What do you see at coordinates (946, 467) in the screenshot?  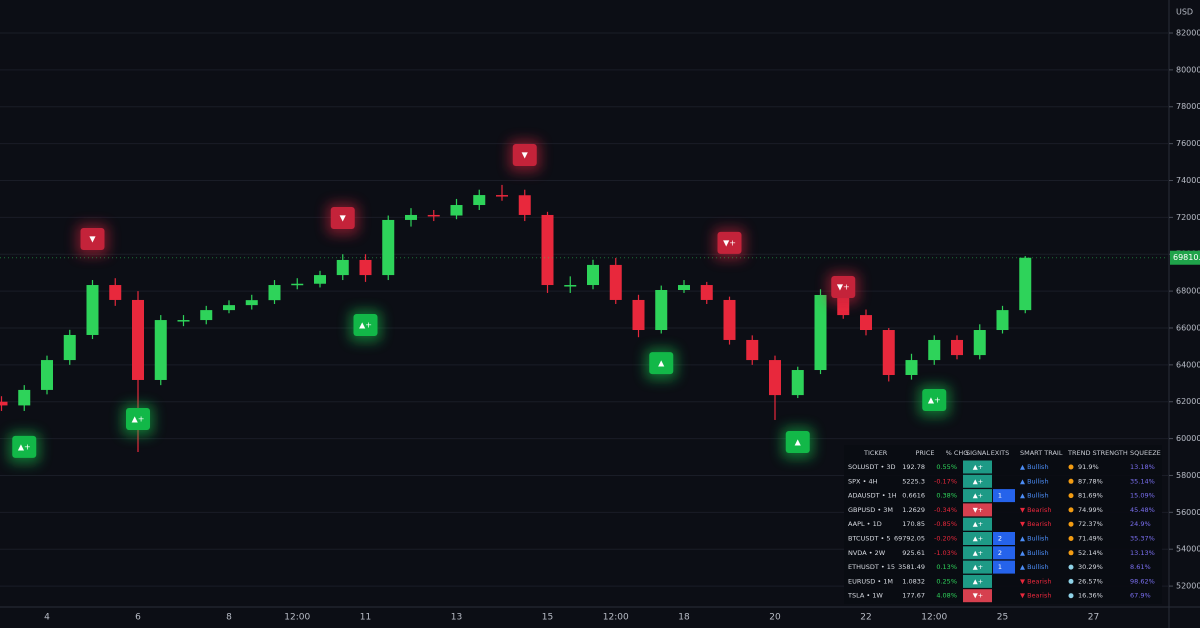 I see `table-cell: 0.55%` at bounding box center [946, 467].